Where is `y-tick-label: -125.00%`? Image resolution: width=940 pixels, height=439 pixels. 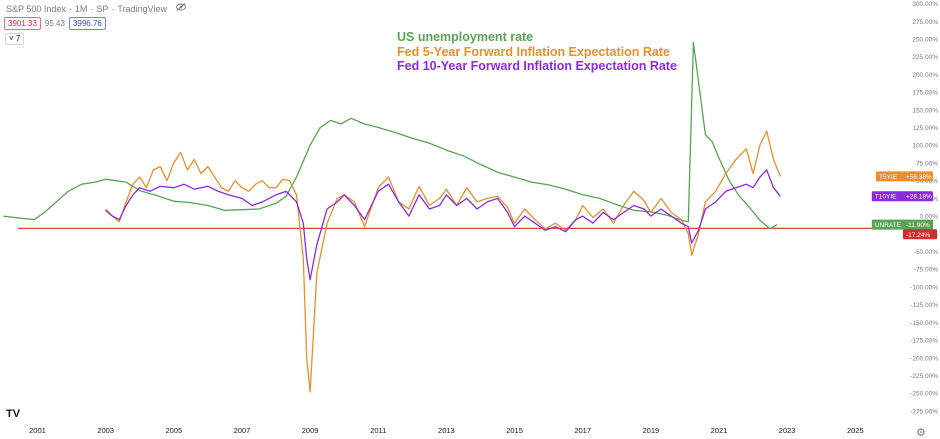 y-tick-label: -125.00% is located at coordinates (924, 305).